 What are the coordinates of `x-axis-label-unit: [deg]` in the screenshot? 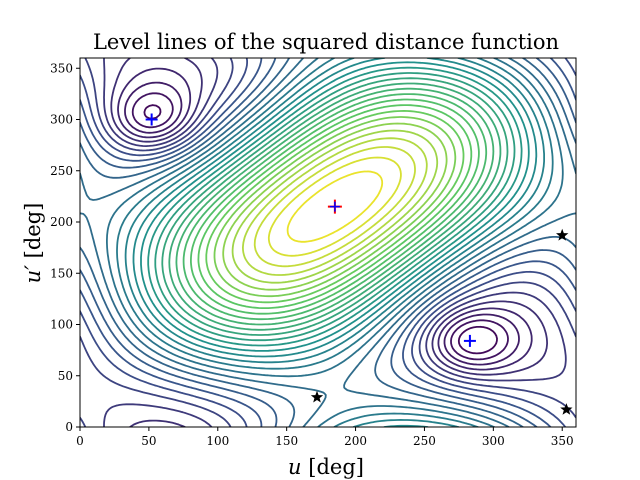 It's located at (333, 467).